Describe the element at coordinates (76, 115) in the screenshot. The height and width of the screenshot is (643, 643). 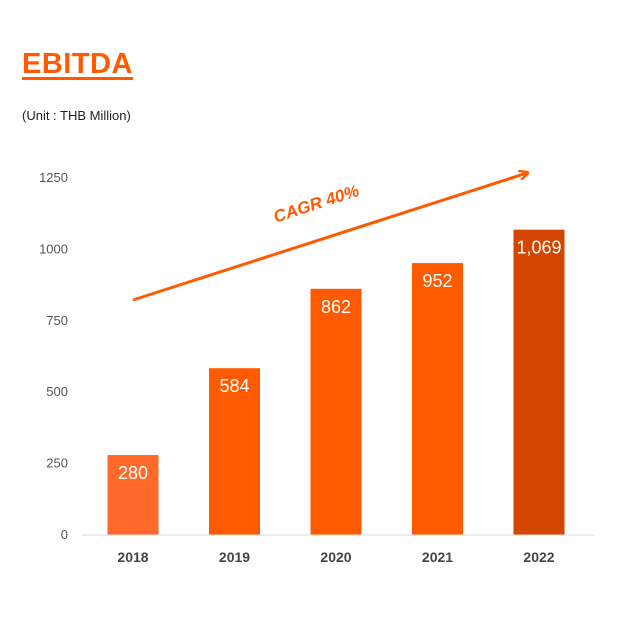
I see `unit-label: (Unit : THB Million)` at that location.